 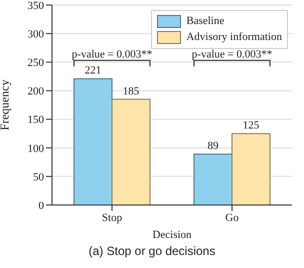 I want to click on data-label: 185, so click(x=131, y=91).